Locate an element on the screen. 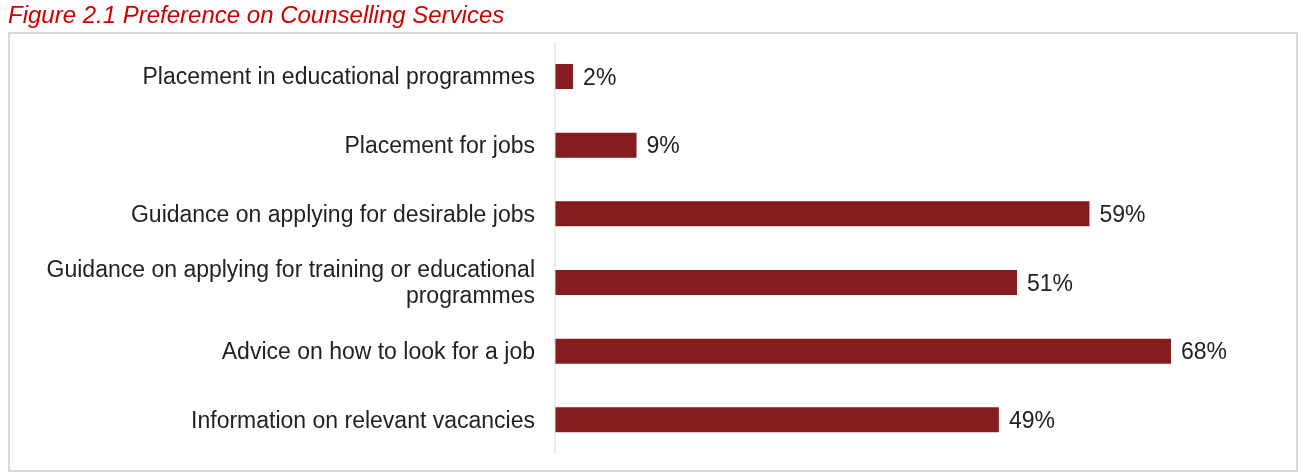  data-label: 49% is located at coordinates (1031, 419).